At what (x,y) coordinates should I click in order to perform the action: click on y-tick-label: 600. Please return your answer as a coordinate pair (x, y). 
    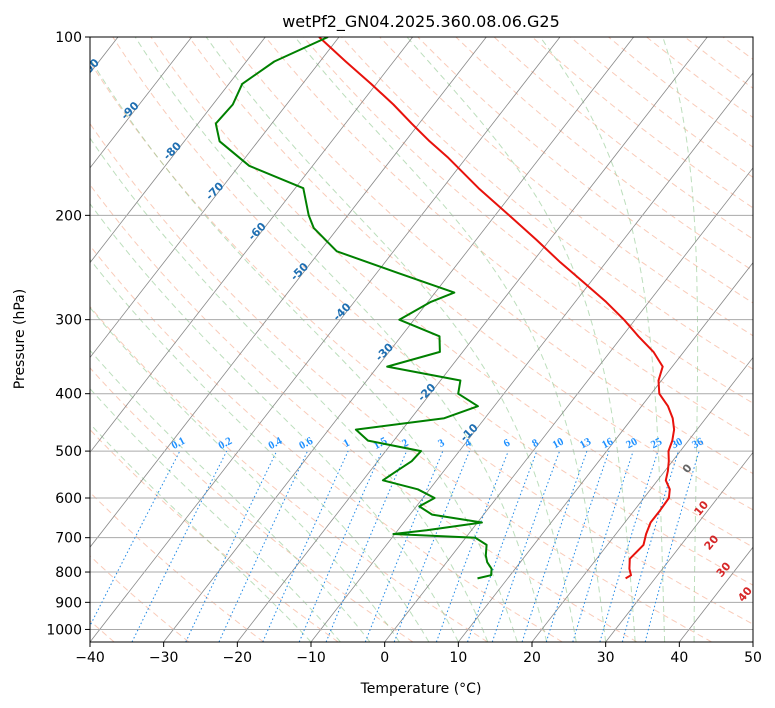
    Looking at the image, I should click on (68, 499).